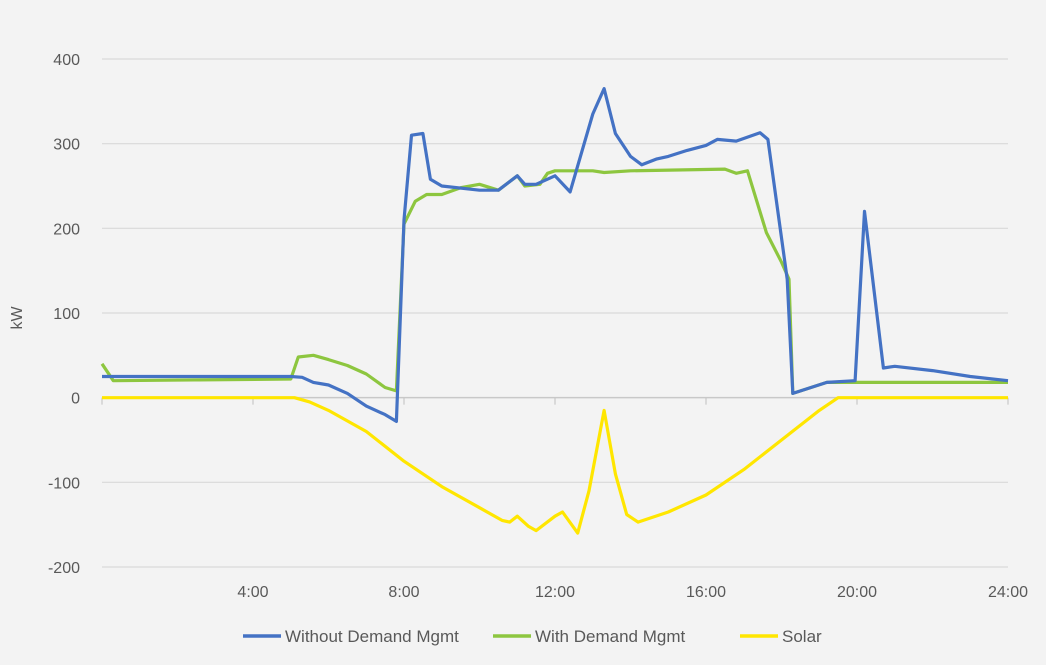  Describe the element at coordinates (632, 592) in the screenshot. I see `x-axis-tick-labels: 4:00 8:00 12:00 16:00 20:00 24:00` at that location.